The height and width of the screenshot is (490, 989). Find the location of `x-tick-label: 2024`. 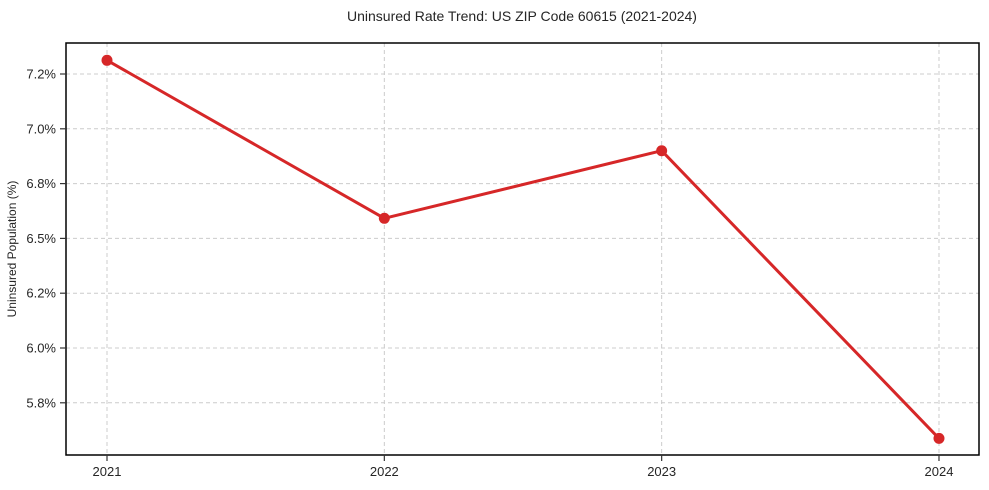

x-tick-label: 2024 is located at coordinates (939, 471).